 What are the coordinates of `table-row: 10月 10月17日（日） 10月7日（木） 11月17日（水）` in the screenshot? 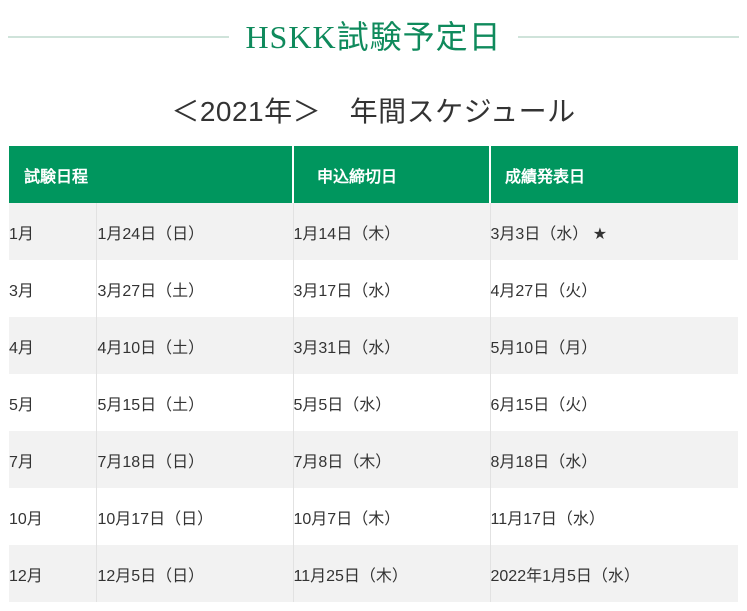 It's located at (373, 516).